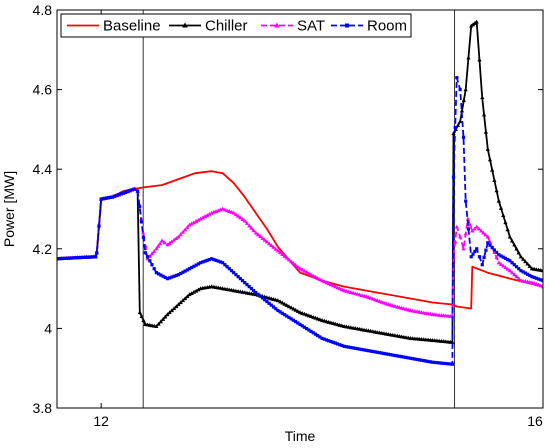  What do you see at coordinates (535, 421) in the screenshot?
I see `x-tick-label: 16` at bounding box center [535, 421].